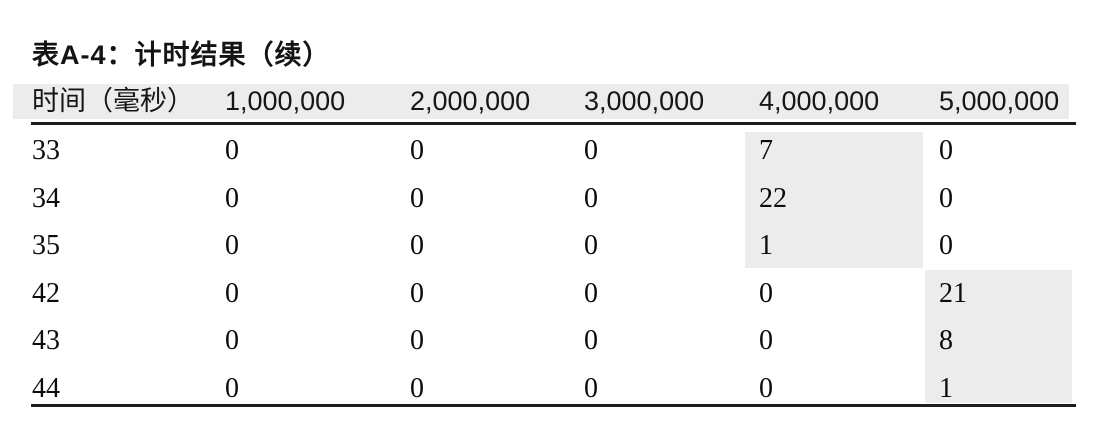  What do you see at coordinates (553, 405) in the screenshot?
I see `bottom-rule` at bounding box center [553, 405].